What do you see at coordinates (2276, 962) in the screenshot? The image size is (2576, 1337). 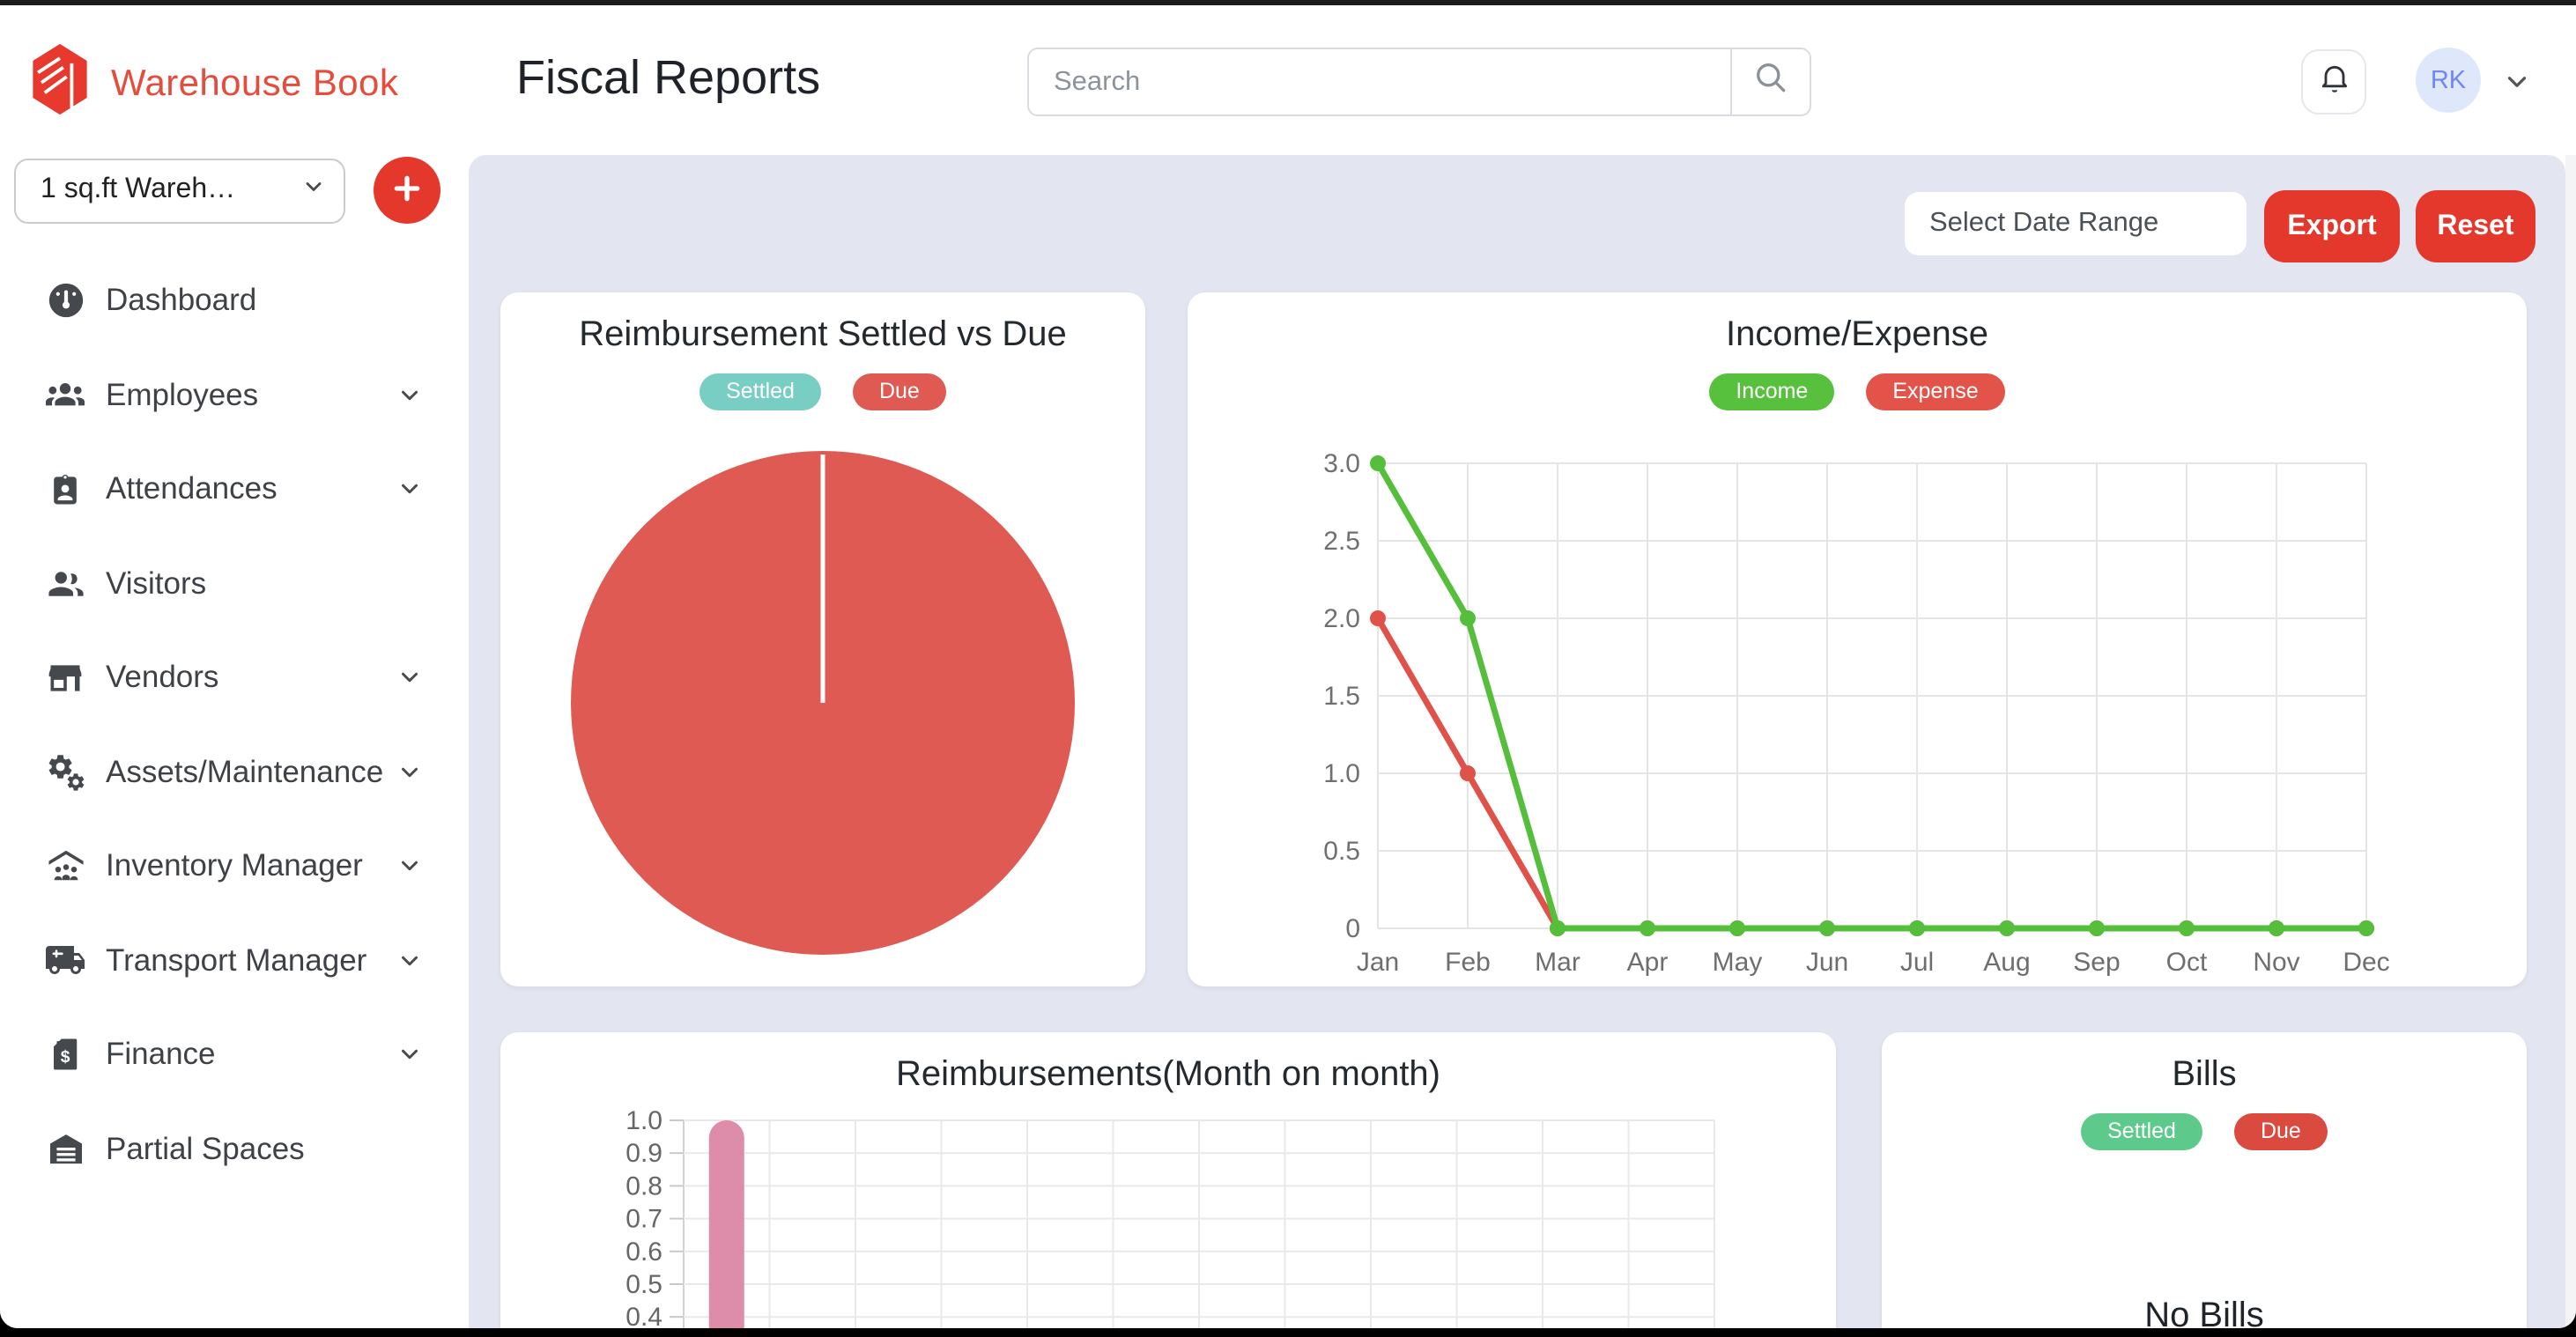 I see `svg-text: Nov` at bounding box center [2276, 962].